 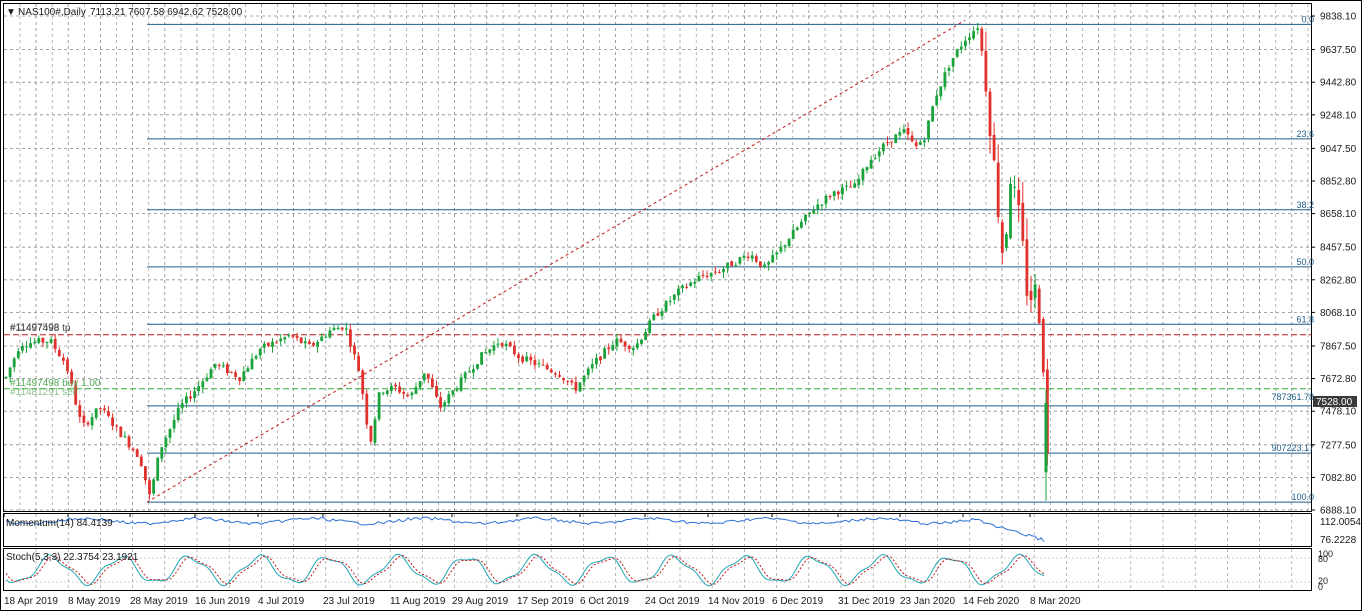 What do you see at coordinates (43, 392) in the screenshot?
I see `sell-order-label: #11481291 sell` at bounding box center [43, 392].